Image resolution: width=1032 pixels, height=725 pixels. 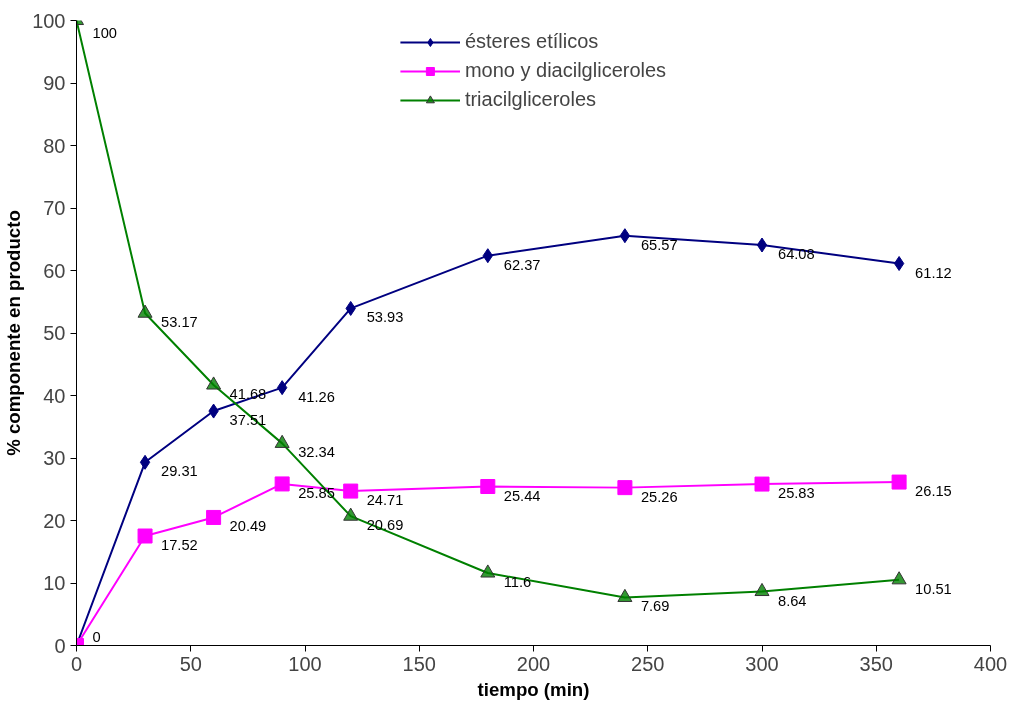 I want to click on y-tick-label: 80, so click(x=54, y=145).